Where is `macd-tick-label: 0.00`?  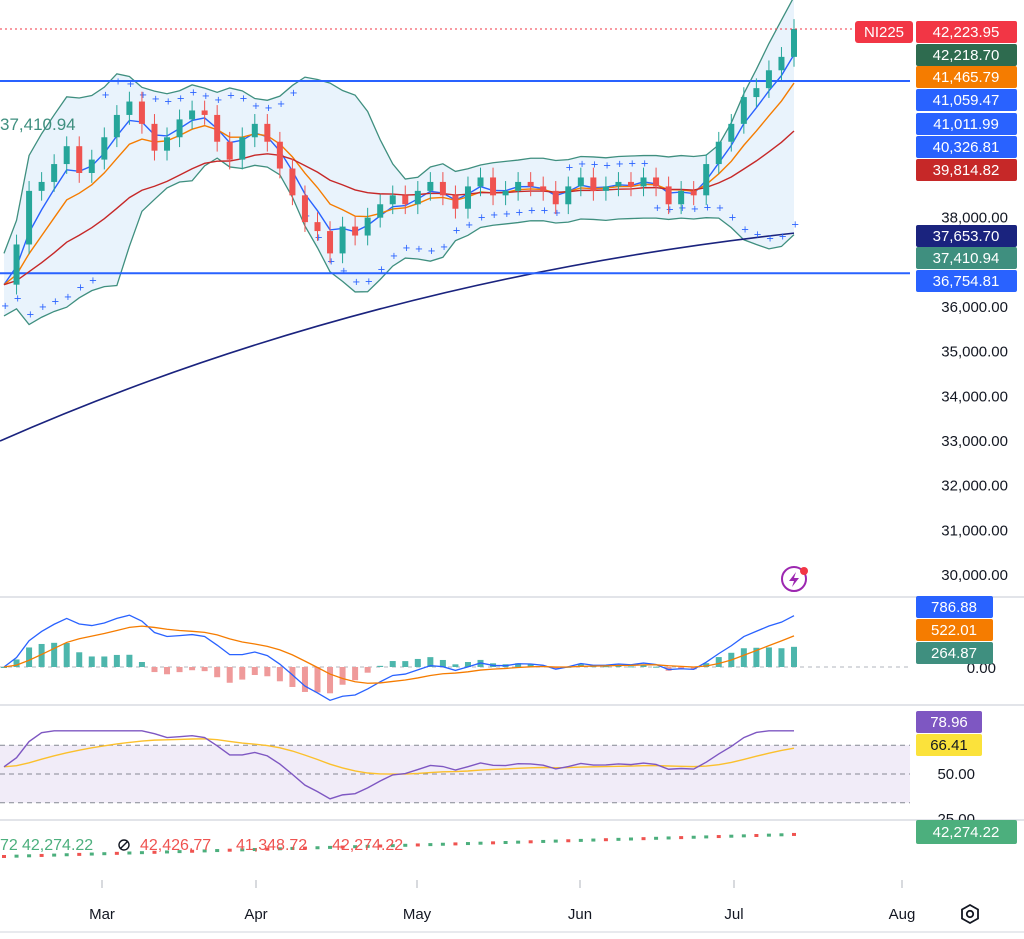 macd-tick-label: 0.00 is located at coordinates (981, 668).